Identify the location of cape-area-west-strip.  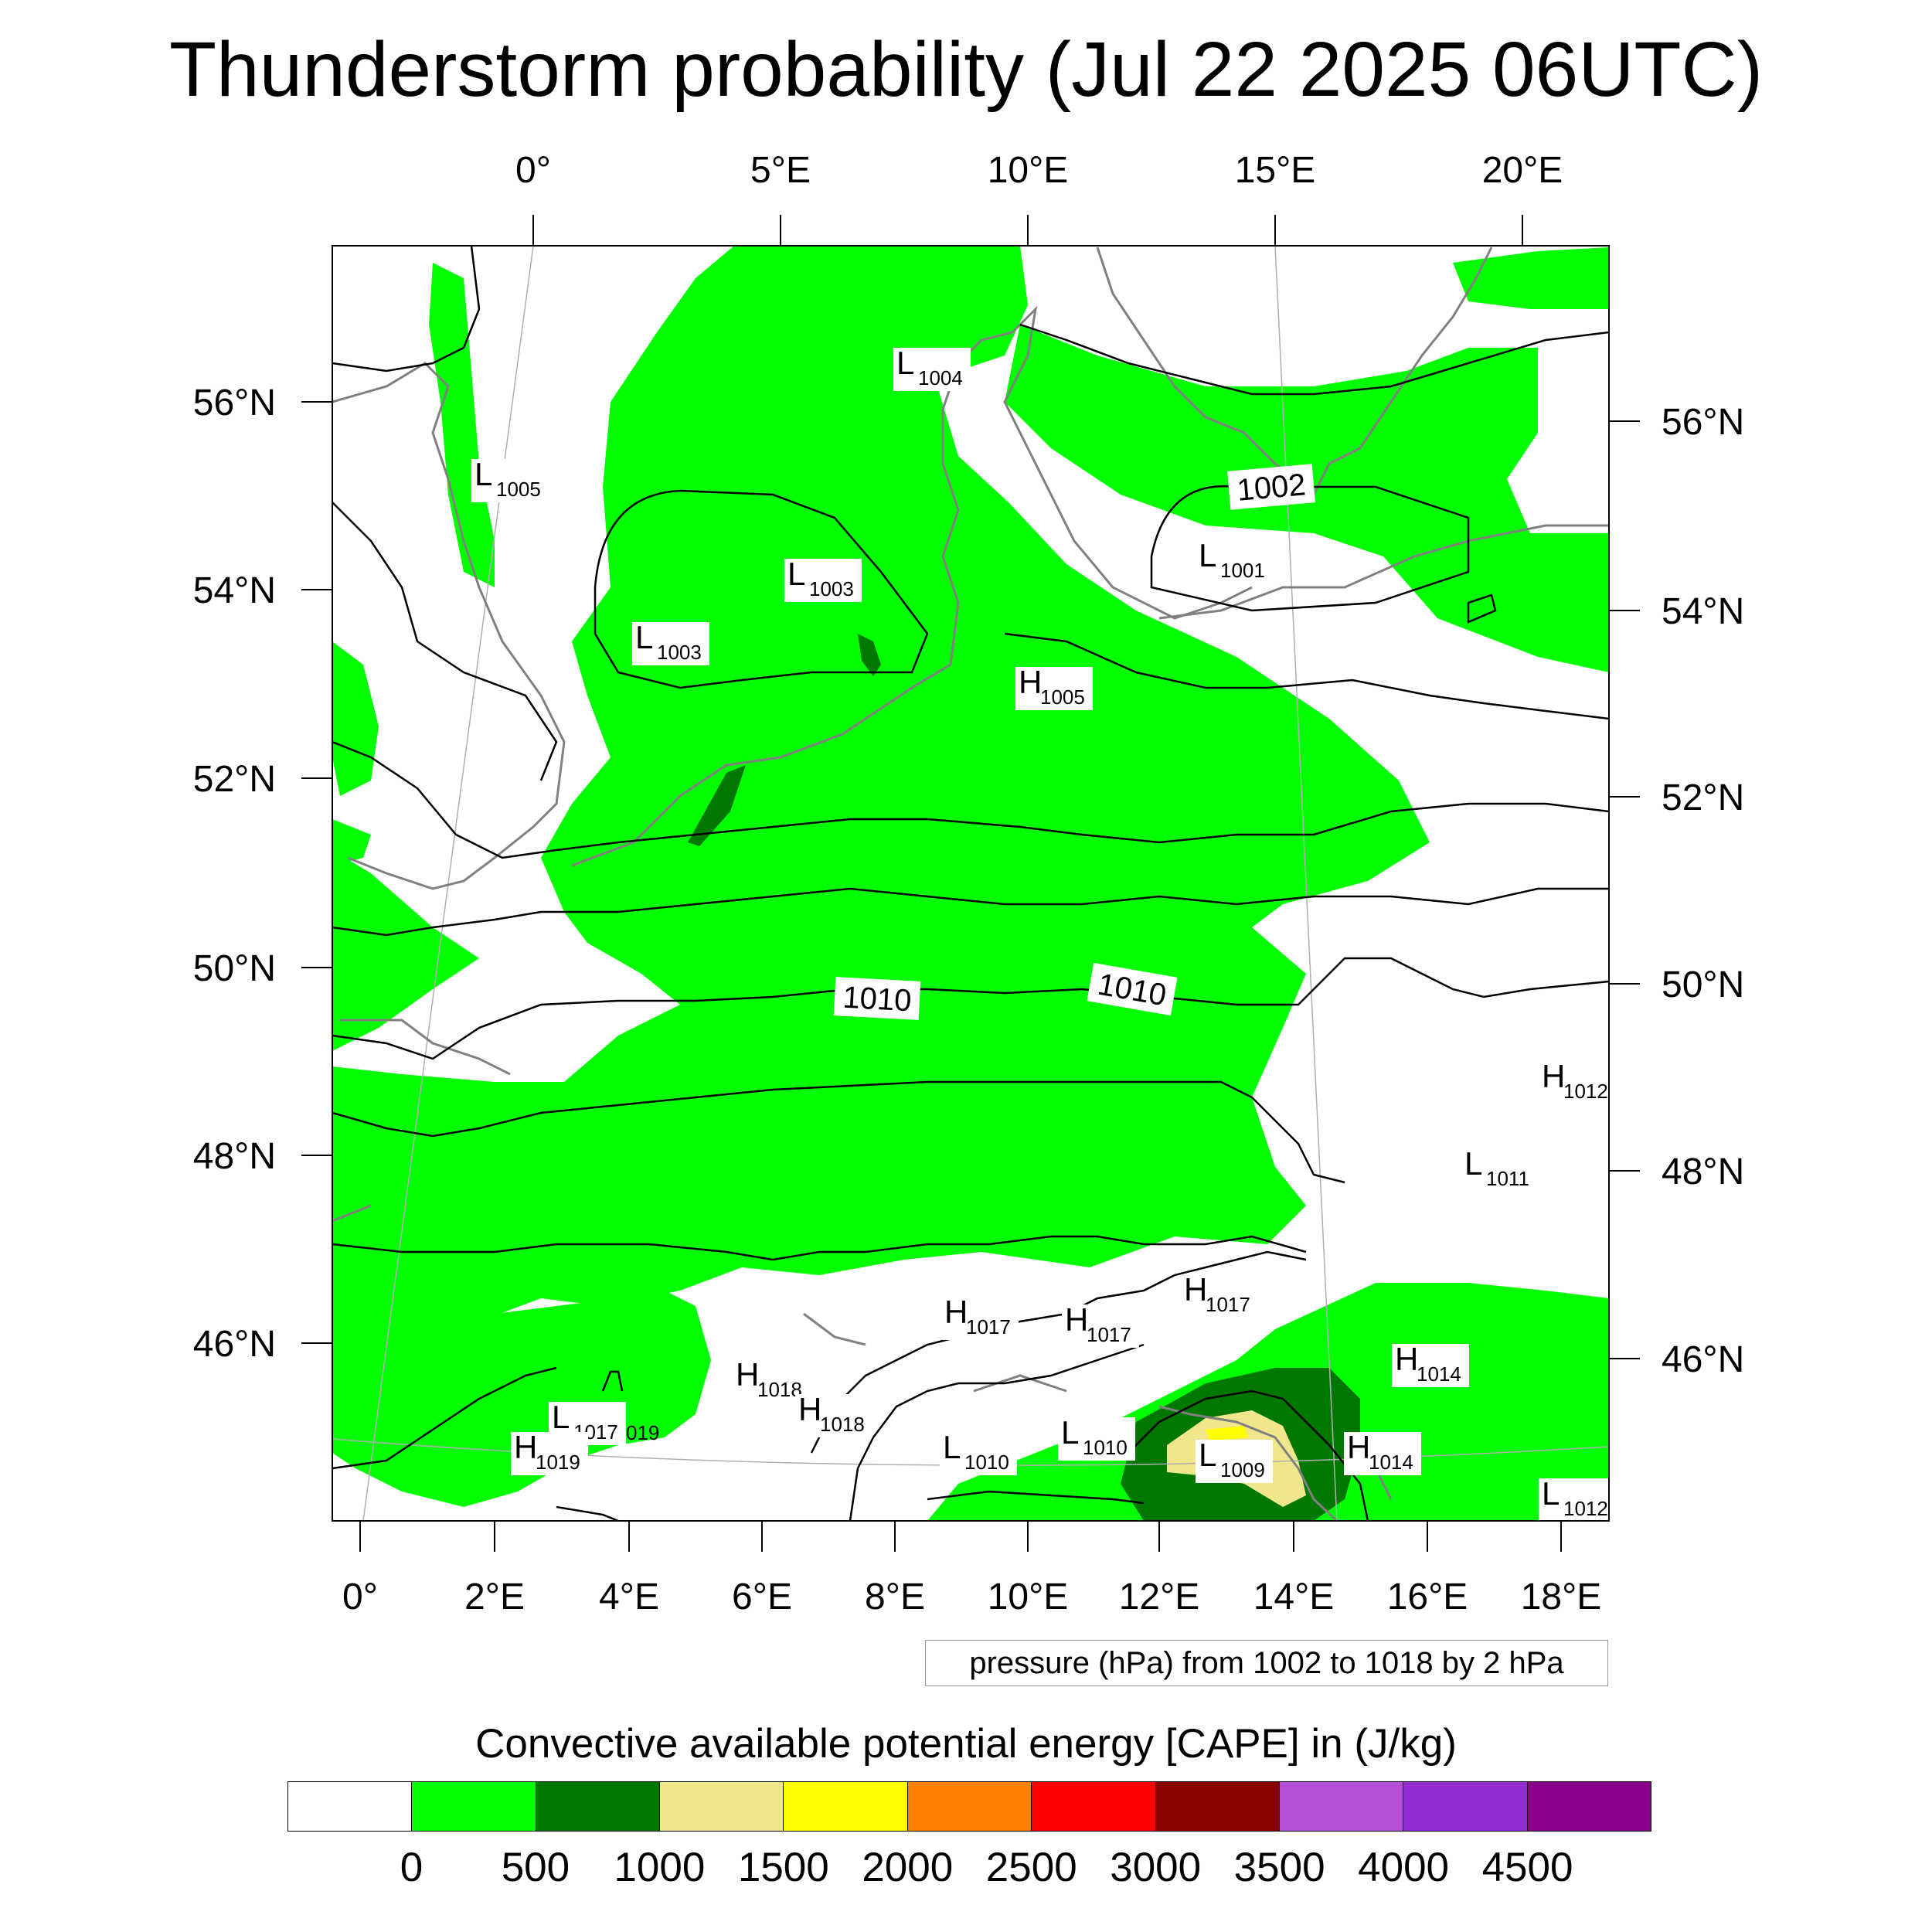
(406, 950).